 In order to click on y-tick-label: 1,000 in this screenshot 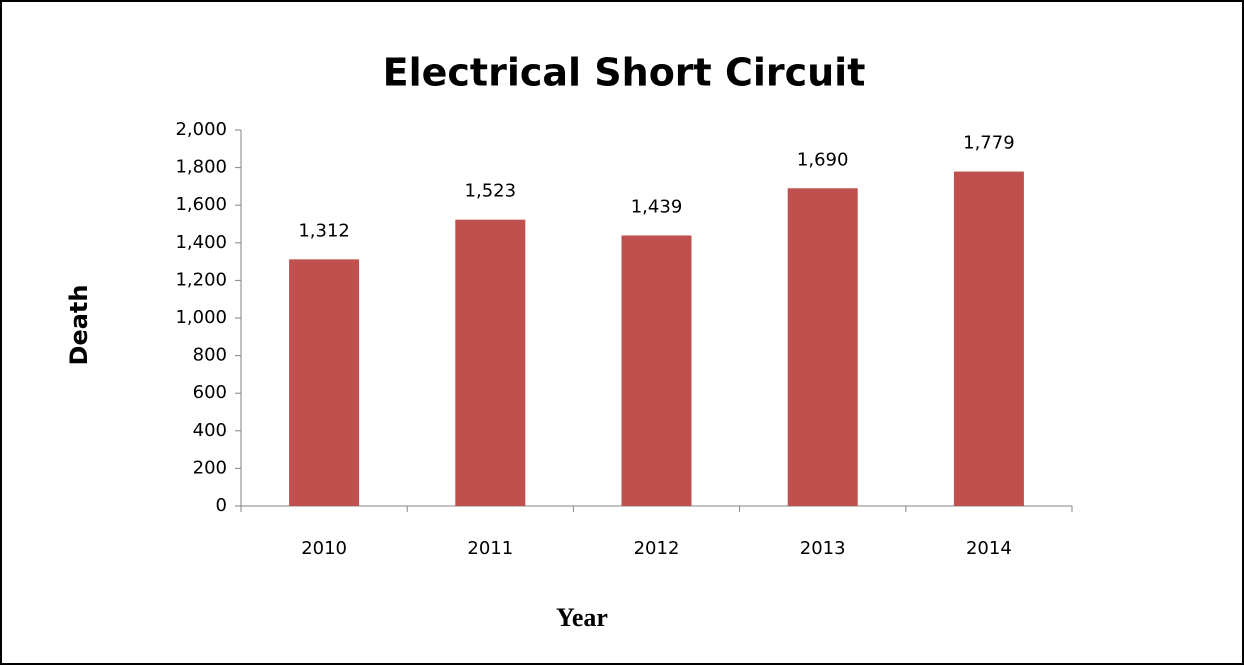, I will do `click(201, 317)`.